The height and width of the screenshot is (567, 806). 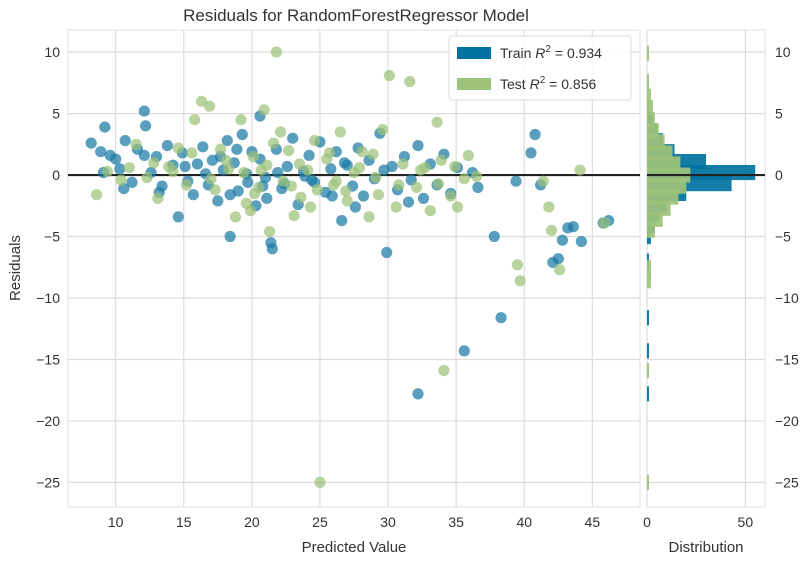 I want to click on y-tick-label: −15, so click(x=48, y=359).